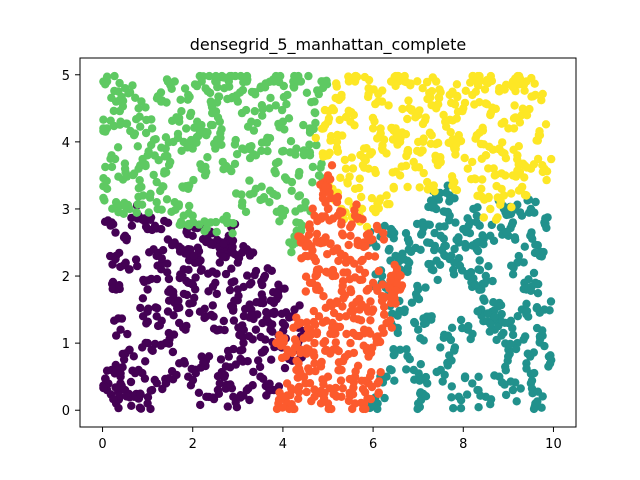  I want to click on x-tick-label: 0, so click(102, 444).